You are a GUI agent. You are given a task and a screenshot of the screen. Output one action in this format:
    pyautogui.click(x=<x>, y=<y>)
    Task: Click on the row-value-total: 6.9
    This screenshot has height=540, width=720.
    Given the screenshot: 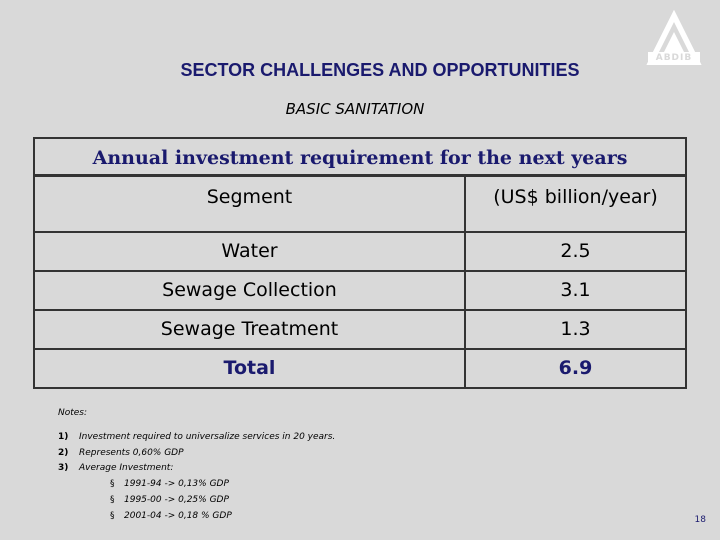 What is the action you would take?
    pyautogui.click(x=575, y=368)
    